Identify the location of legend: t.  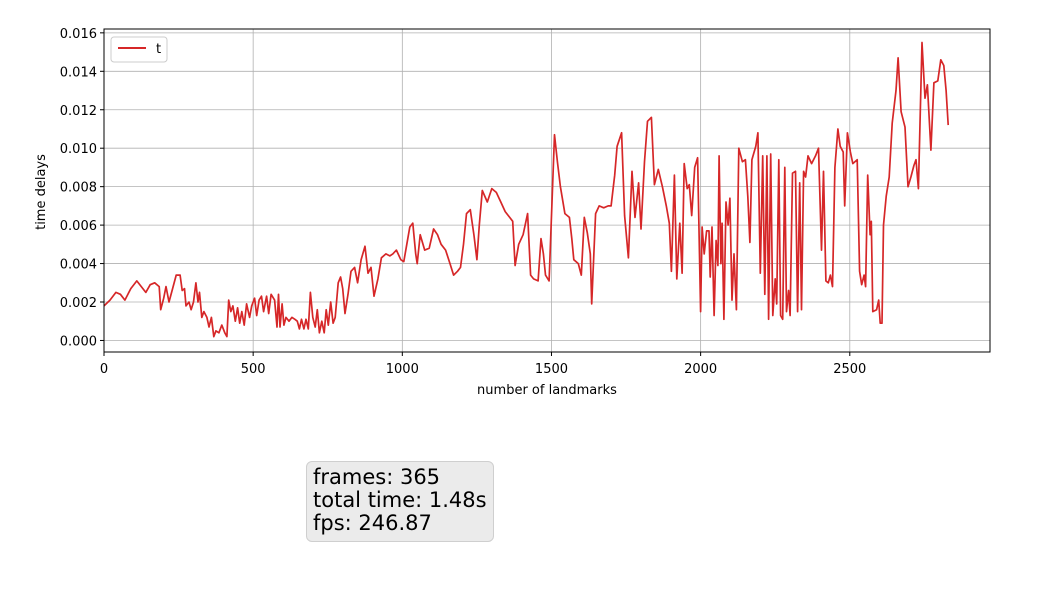
(139, 49).